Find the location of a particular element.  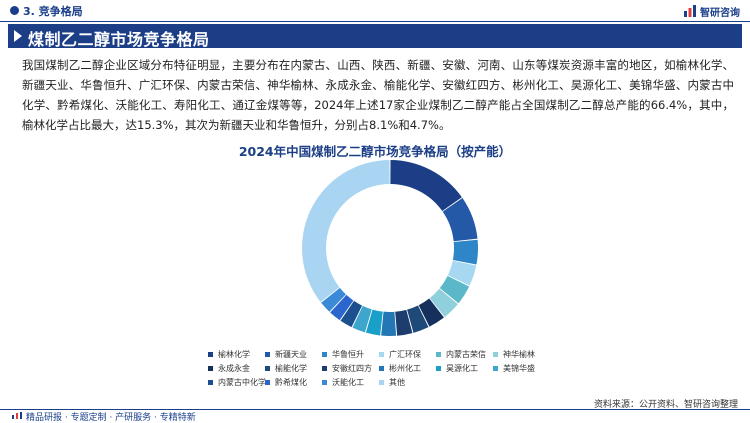

section-title: 3. 竞争格局 is located at coordinates (53, 11).